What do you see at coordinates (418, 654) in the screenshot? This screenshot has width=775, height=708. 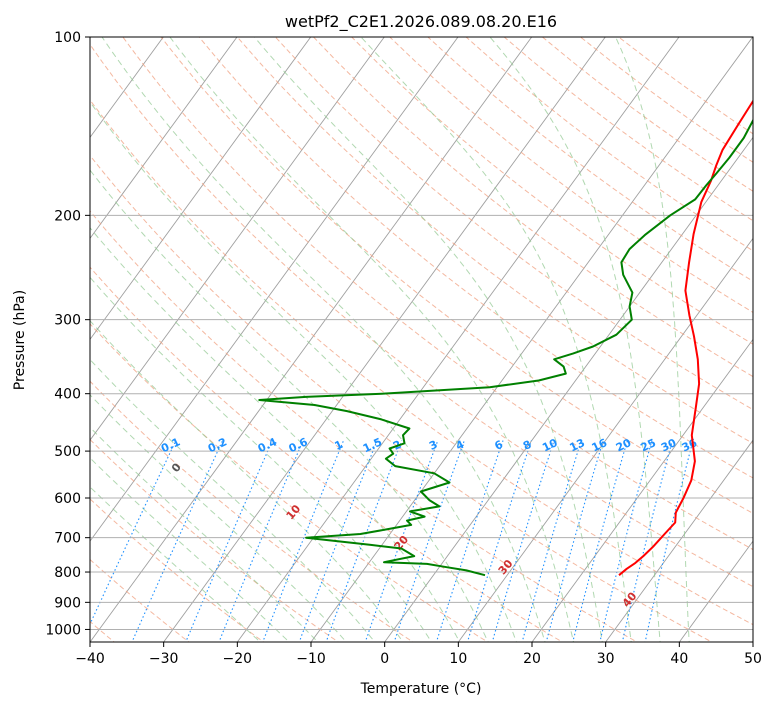 I see `x-axis: −40 −30 −20 −10 0 10 20 30 40 50` at bounding box center [418, 654].